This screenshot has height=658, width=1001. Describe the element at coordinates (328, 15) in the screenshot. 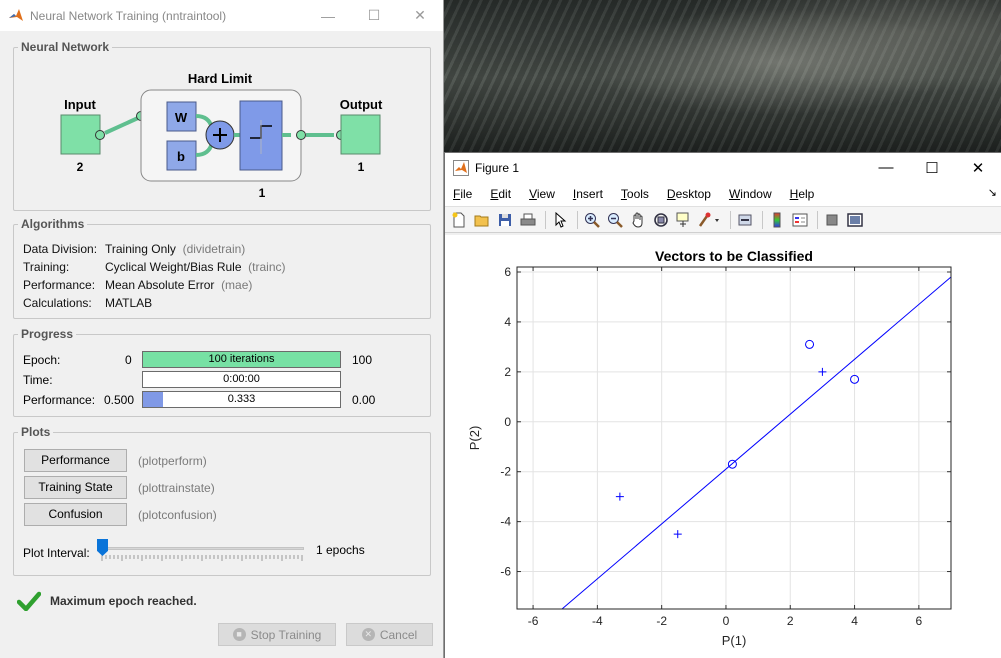

I see `minimize-button: —` at that location.